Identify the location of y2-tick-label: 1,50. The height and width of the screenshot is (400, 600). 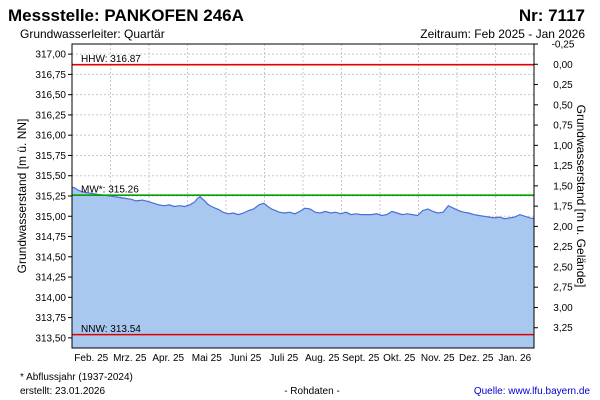
(563, 186).